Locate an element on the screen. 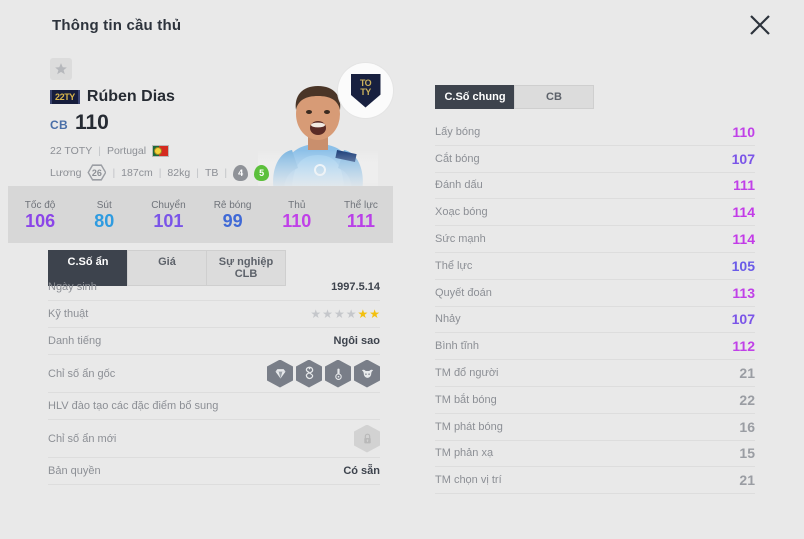  attribute-label: TM đổ người is located at coordinates (467, 373).